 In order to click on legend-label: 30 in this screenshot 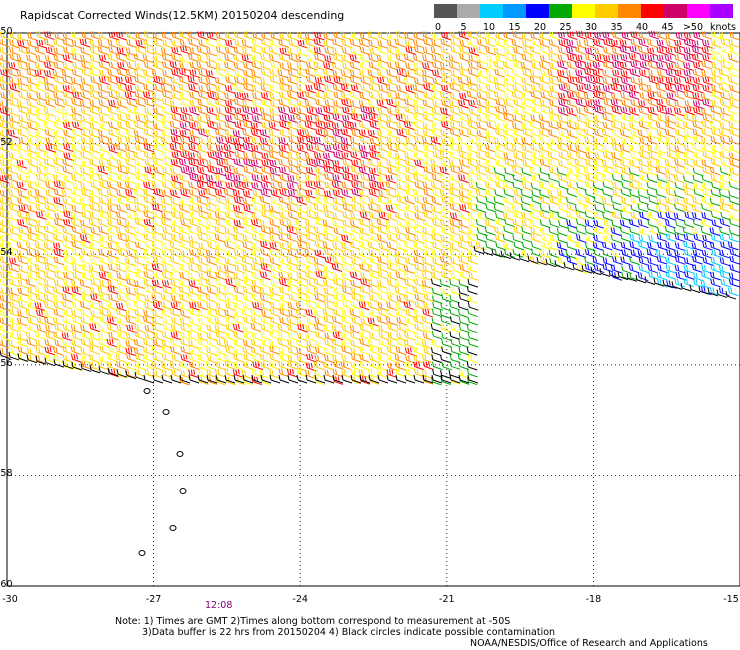, I will do `click(591, 27)`.